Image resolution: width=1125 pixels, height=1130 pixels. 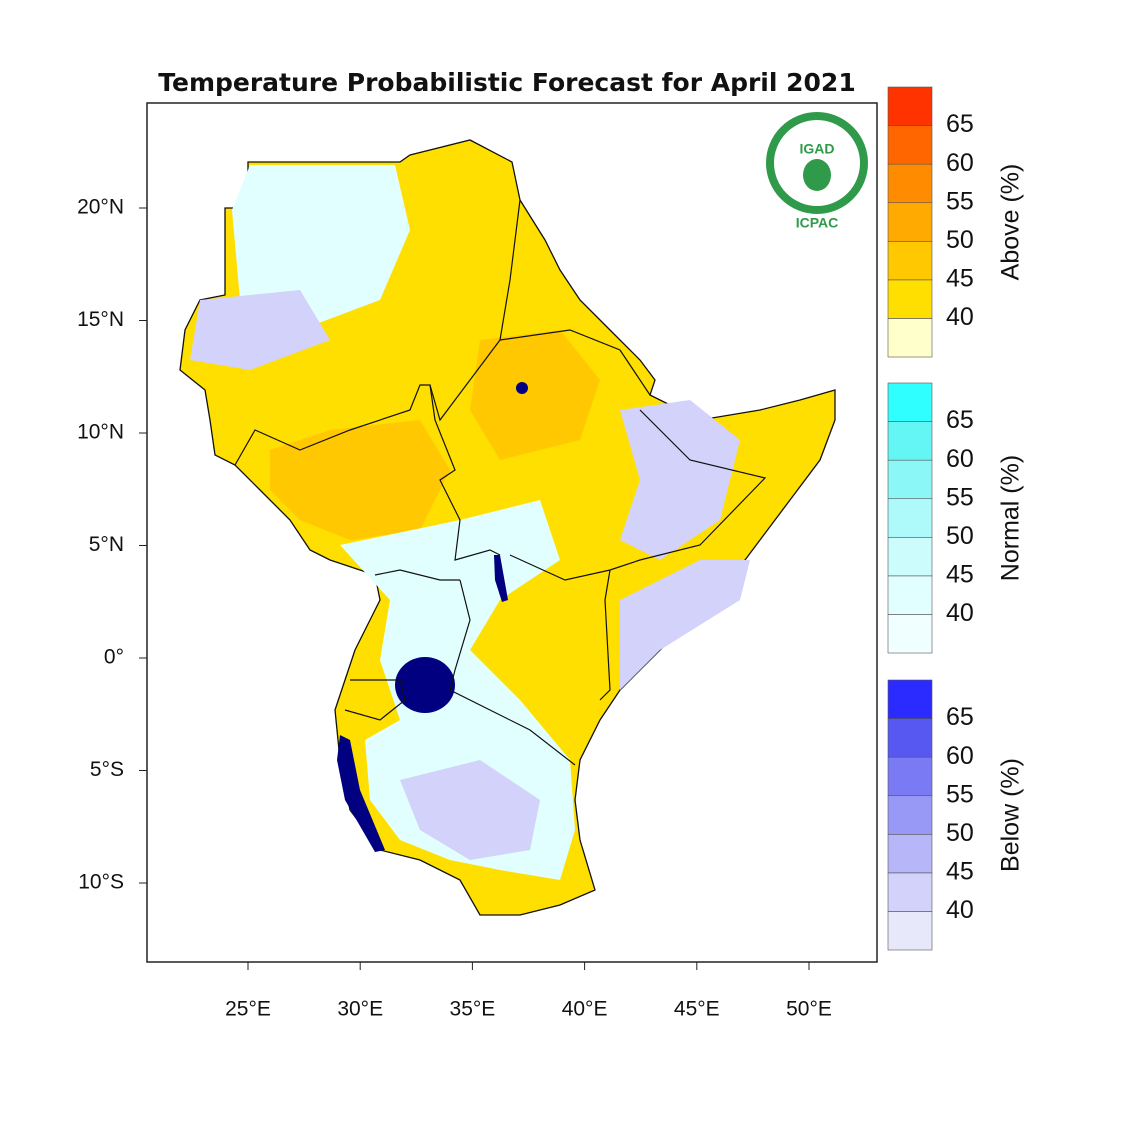 I want to click on x-tick-label: 25°E, so click(x=248, y=1009).